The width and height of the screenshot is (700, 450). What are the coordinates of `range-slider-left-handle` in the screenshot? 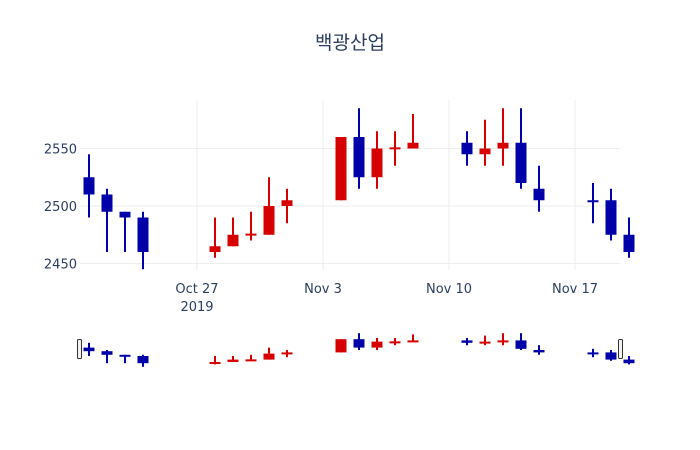 It's located at (79, 349).